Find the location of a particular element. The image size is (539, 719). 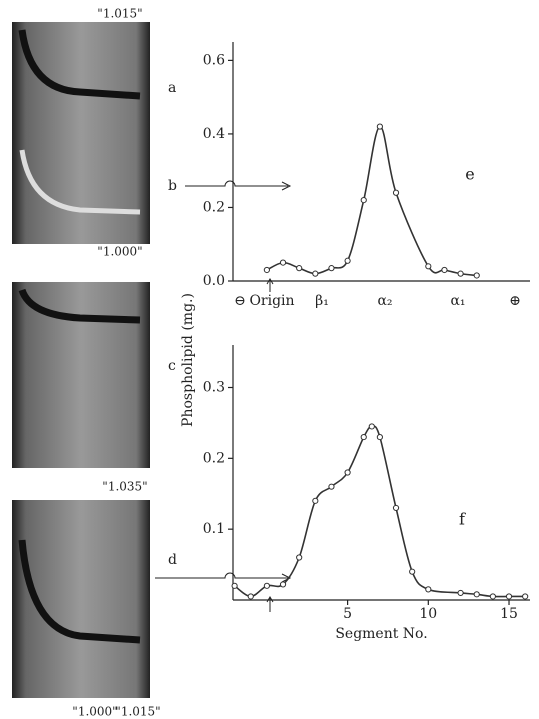

zone-label: α₁ is located at coordinates (457, 301).